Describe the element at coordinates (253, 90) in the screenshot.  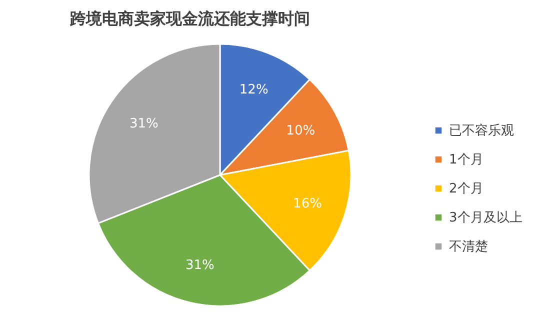
I see `data-label: 12%` at that location.